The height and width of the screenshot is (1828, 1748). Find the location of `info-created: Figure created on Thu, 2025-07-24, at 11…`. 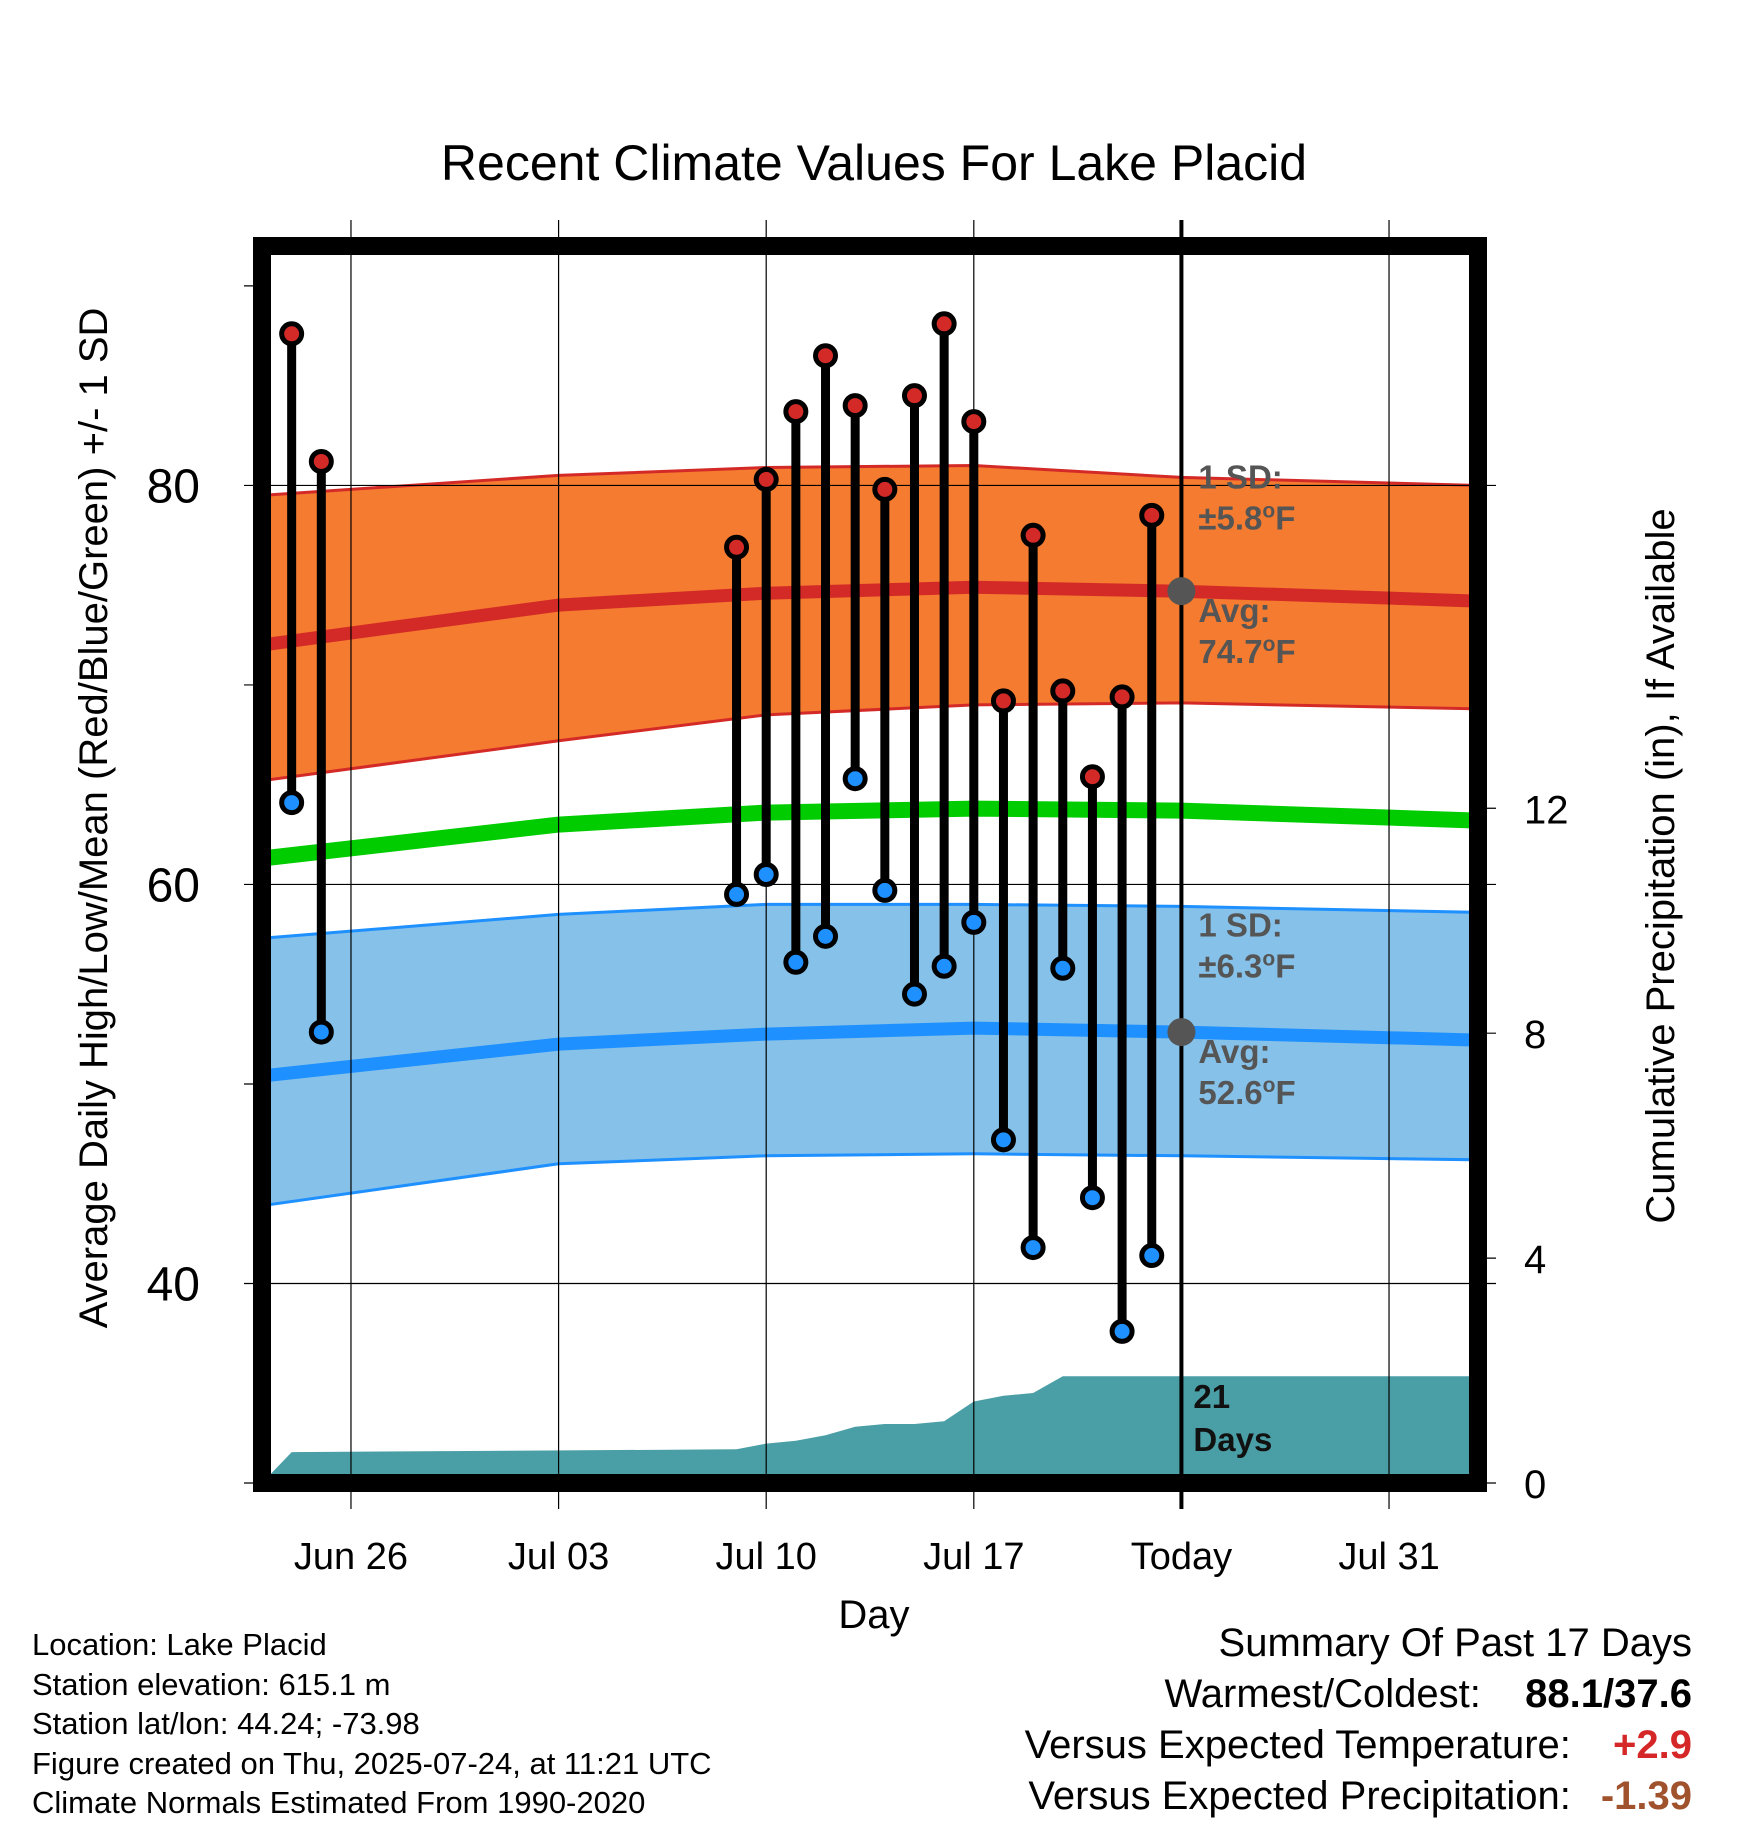

info-created: Figure created on Thu, 2025-07-24, at 11… is located at coordinates (372, 1763).